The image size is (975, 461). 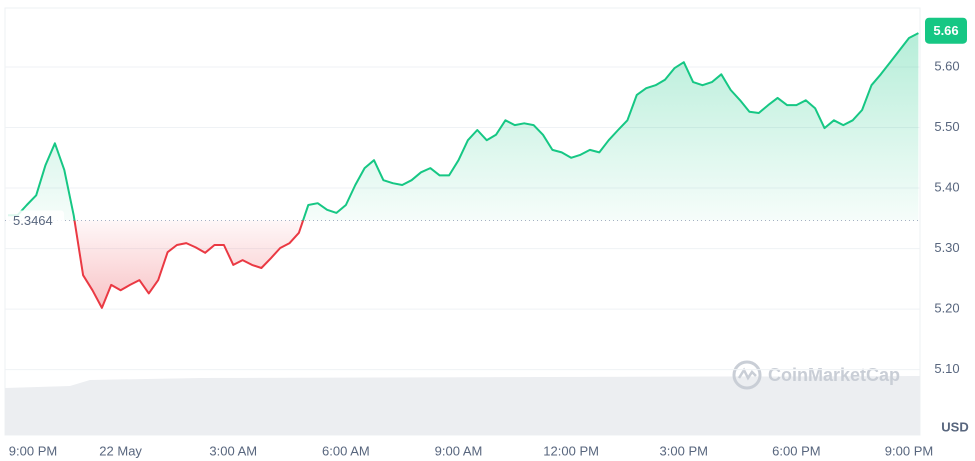 What do you see at coordinates (459, 450) in the screenshot?
I see `x-tick-label: 9:00 AM` at bounding box center [459, 450].